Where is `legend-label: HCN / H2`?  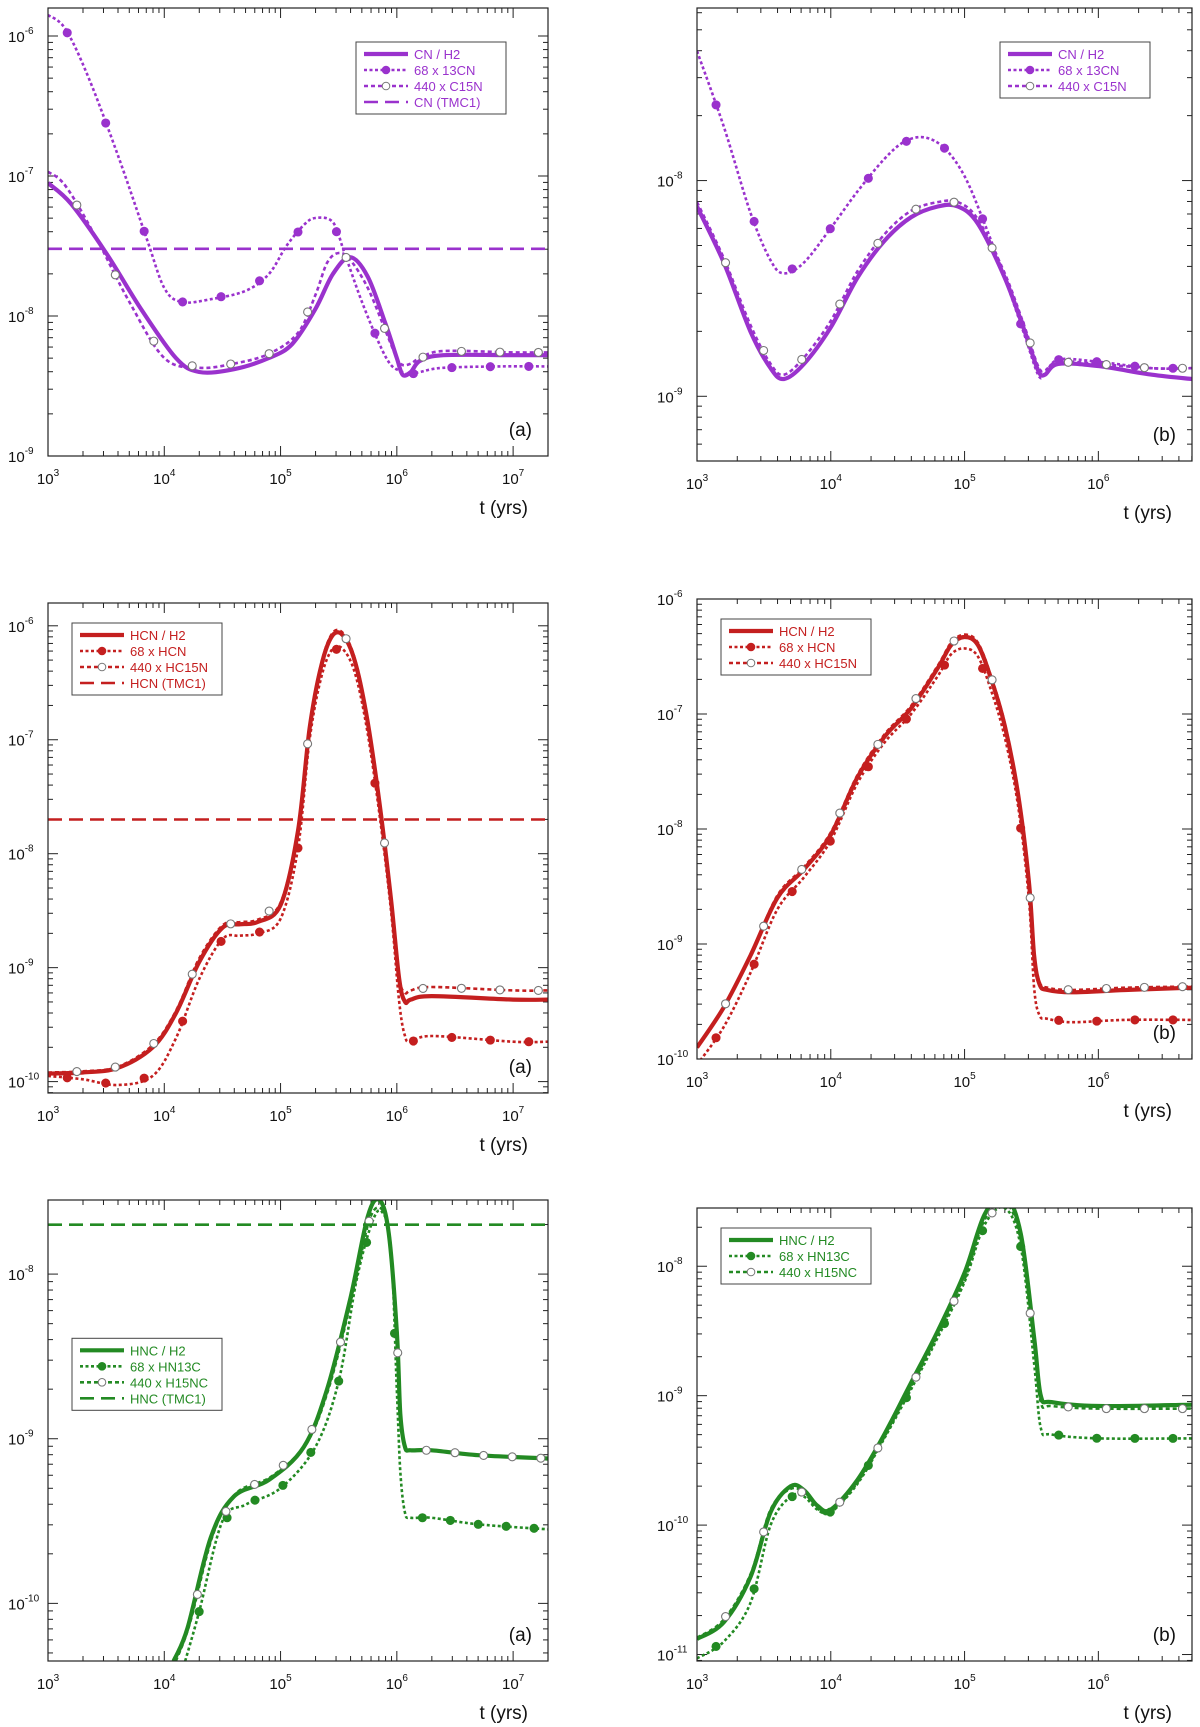 legend-label: HCN / H2 is located at coordinates (807, 631).